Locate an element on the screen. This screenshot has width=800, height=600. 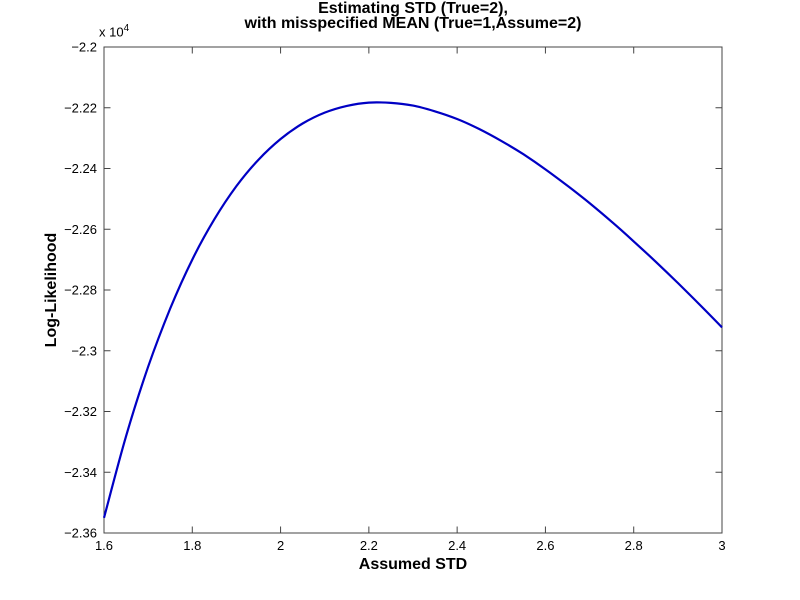
y-tick-label: −2.3 is located at coordinates (84, 350).